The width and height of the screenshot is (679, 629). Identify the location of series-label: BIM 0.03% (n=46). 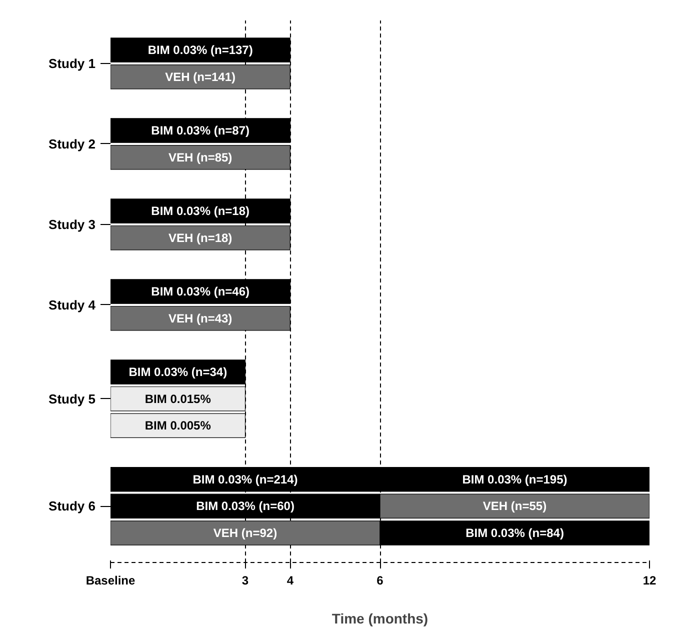
(200, 291).